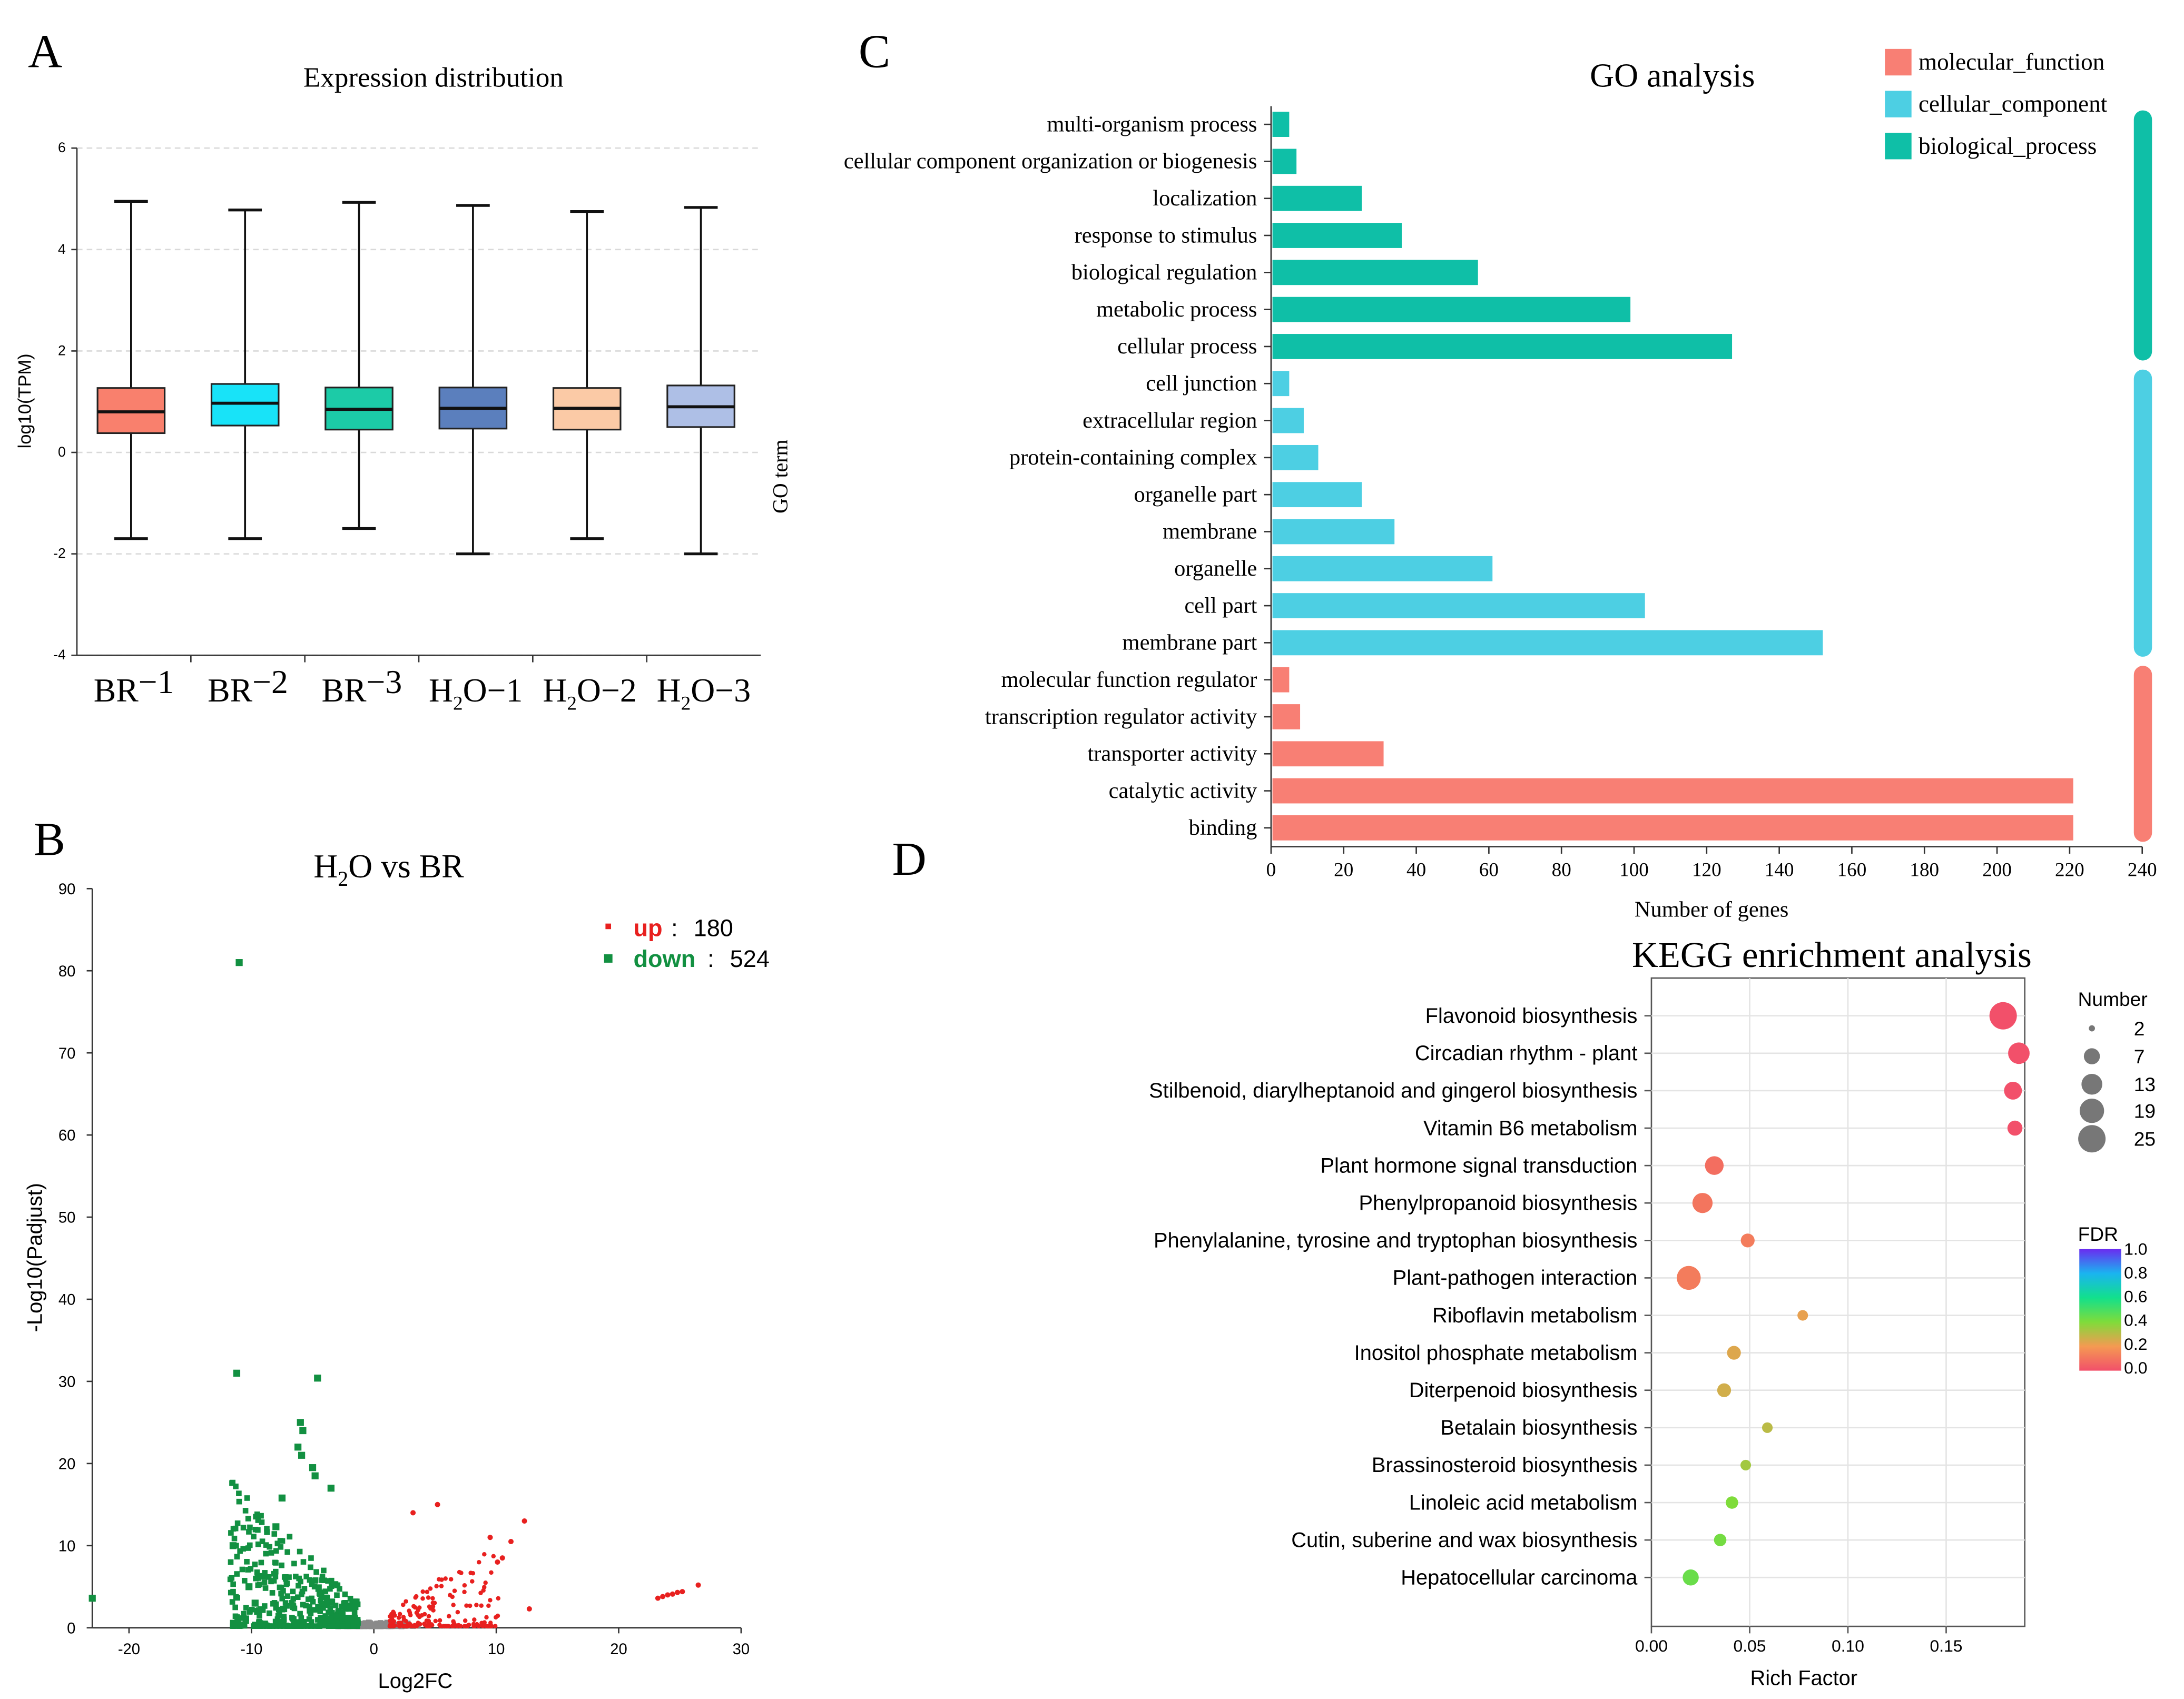 This screenshot has height=1699, width=2184. I want to click on legend-down-label: down, so click(664, 958).